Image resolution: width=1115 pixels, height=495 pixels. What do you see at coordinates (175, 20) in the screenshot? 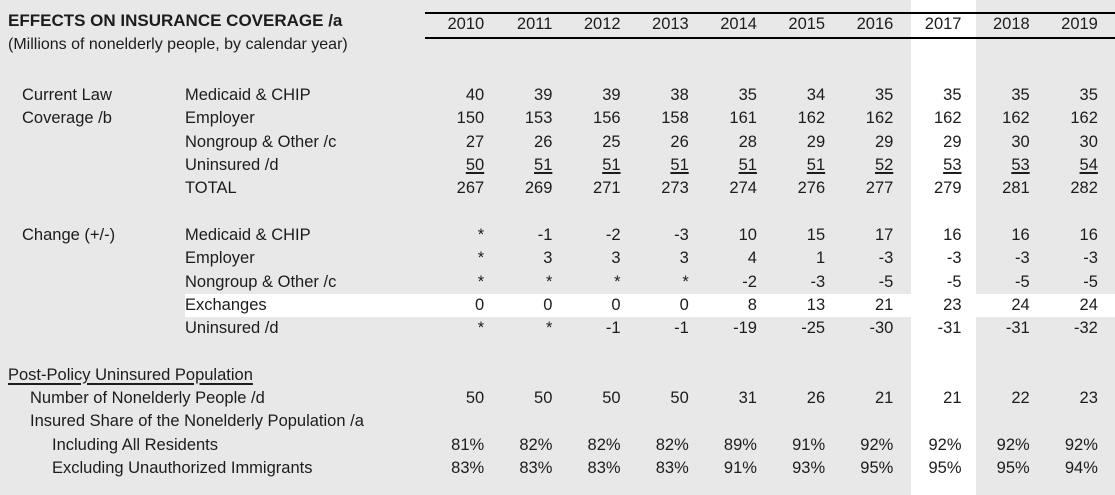
I see `table-title: EFFECTS ON INSURANCE COVERAGE /a` at bounding box center [175, 20].